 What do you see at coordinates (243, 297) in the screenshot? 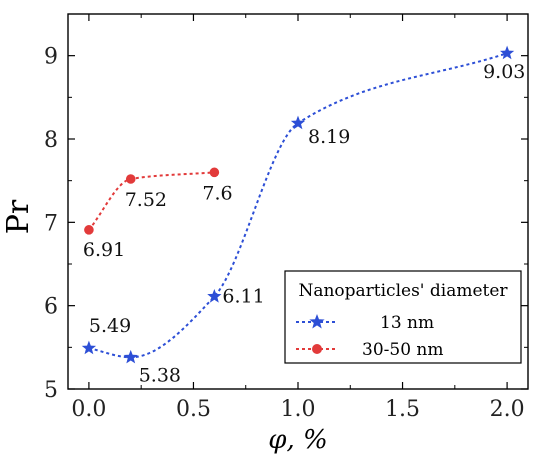
I see `data-label: 6.11` at bounding box center [243, 297].